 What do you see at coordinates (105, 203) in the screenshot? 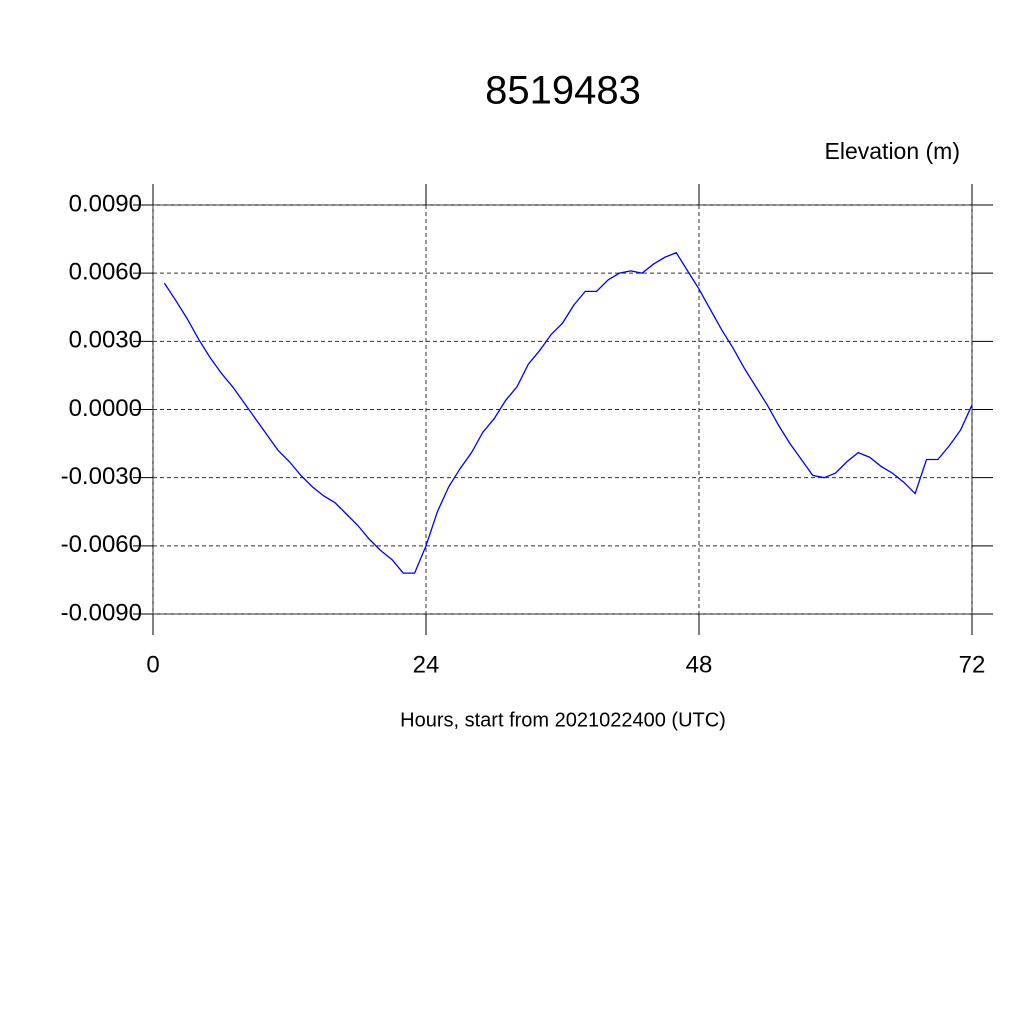
I see `y-tick-label: 0.0090` at bounding box center [105, 203].